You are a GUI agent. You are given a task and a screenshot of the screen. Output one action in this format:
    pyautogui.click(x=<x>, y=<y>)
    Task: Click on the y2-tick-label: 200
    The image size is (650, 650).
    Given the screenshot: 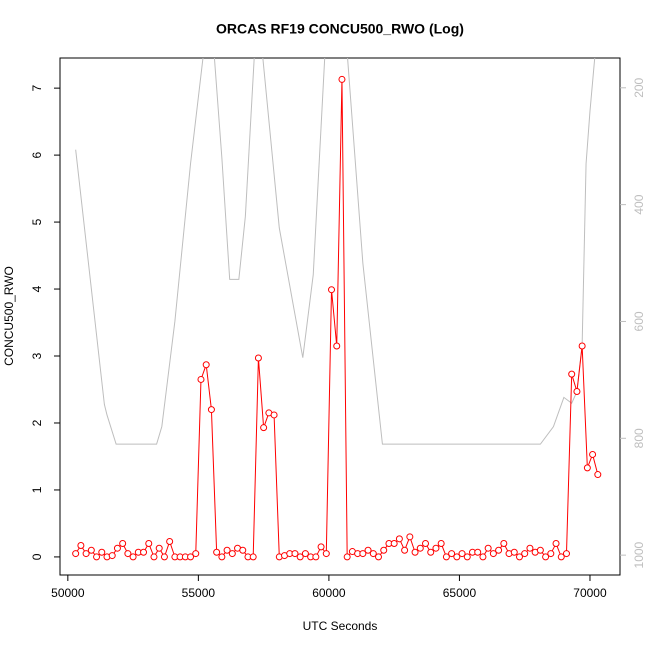 What is the action you would take?
    pyautogui.click(x=639, y=87)
    